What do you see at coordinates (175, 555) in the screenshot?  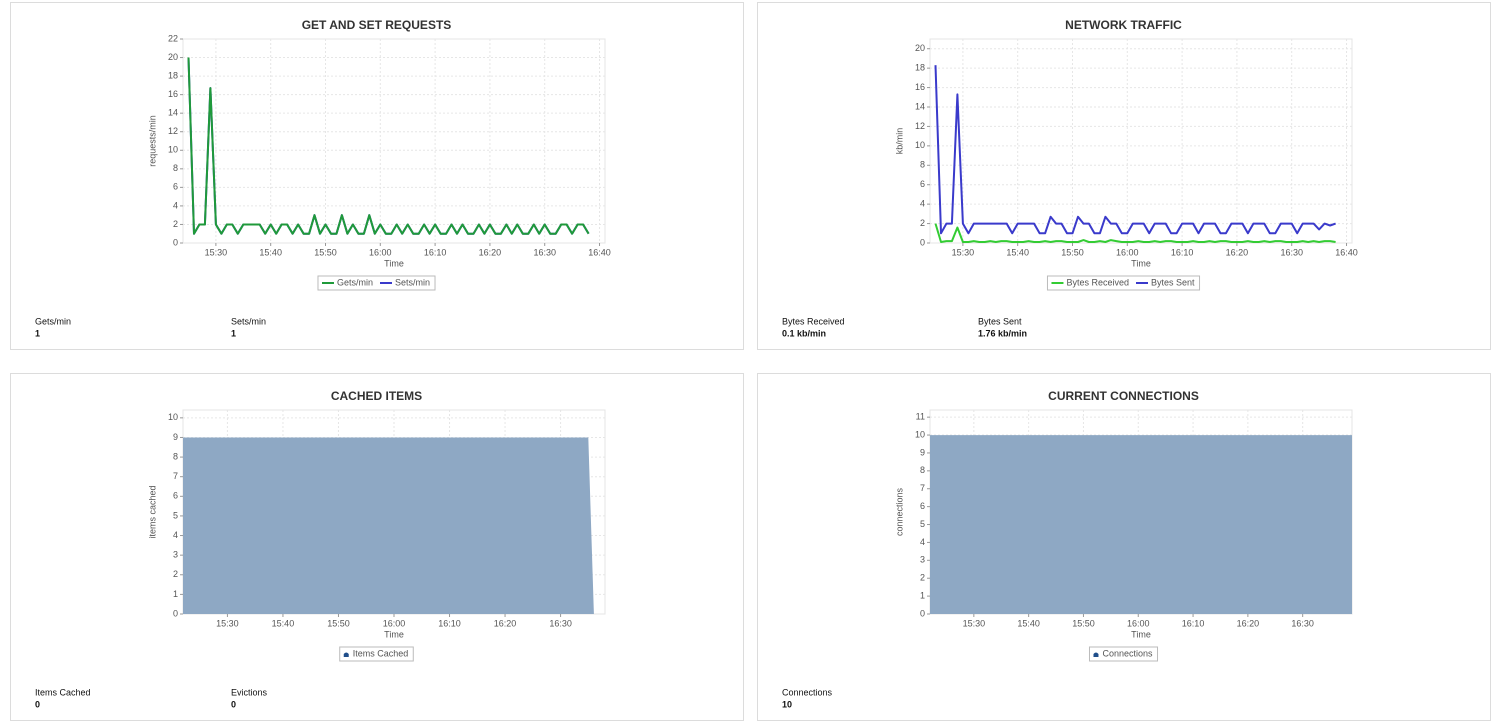 I see `y-tick-label: 3` at bounding box center [175, 555].